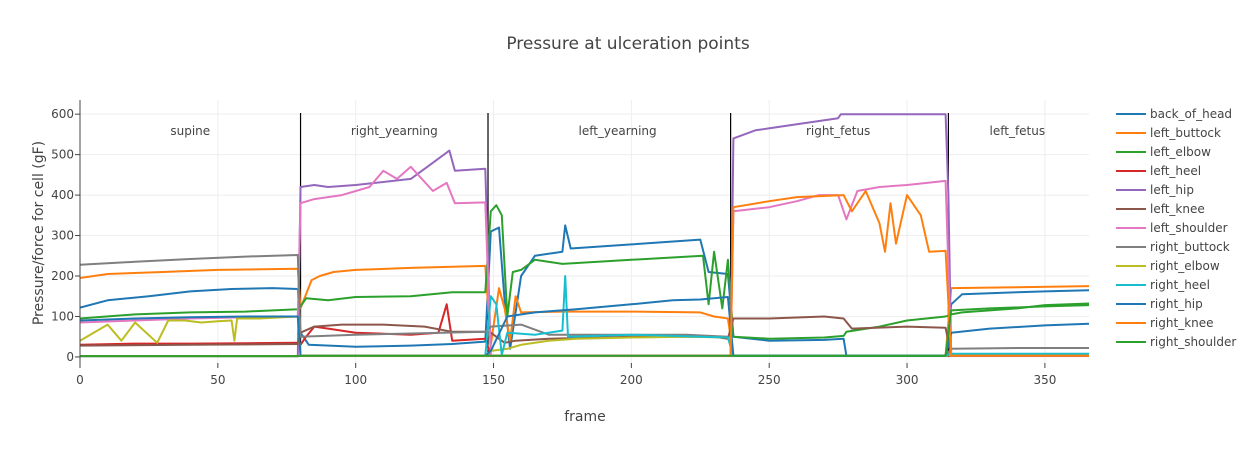  Describe the element at coordinates (80, 380) in the screenshot. I see `x-tick-label: 0` at that location.